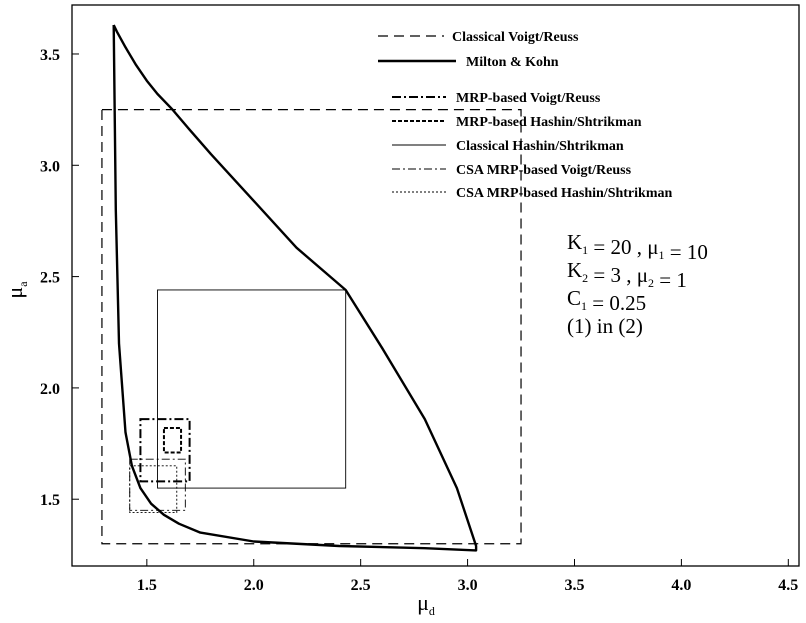 This screenshot has height=623, width=806. What do you see at coordinates (564, 193) in the screenshot?
I see `legend-label-6: CSA MRP-based Hashin/Shtrikman` at bounding box center [564, 193].